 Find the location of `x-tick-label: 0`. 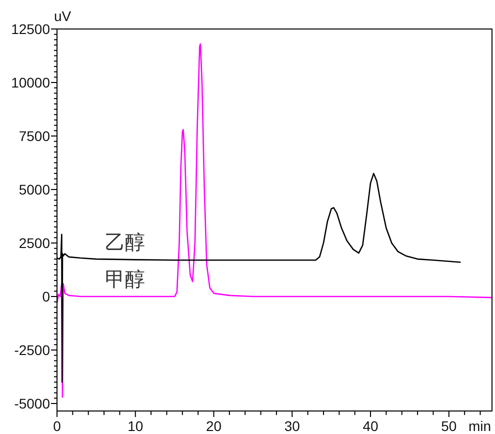

x-tick-label: 0 is located at coordinates (57, 426).